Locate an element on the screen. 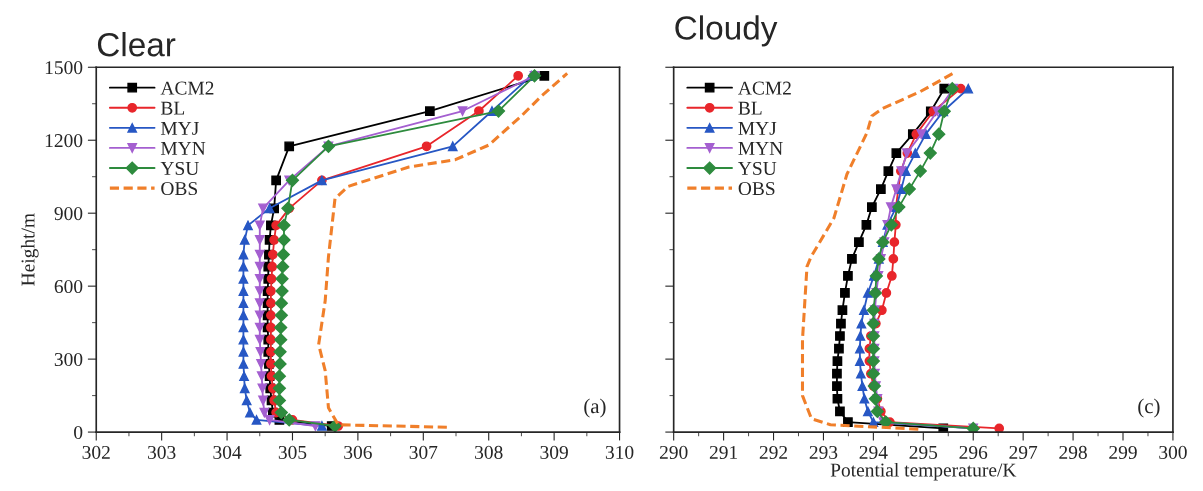 The height and width of the screenshot is (491, 1203). x-tick-label: 310 is located at coordinates (619, 452).